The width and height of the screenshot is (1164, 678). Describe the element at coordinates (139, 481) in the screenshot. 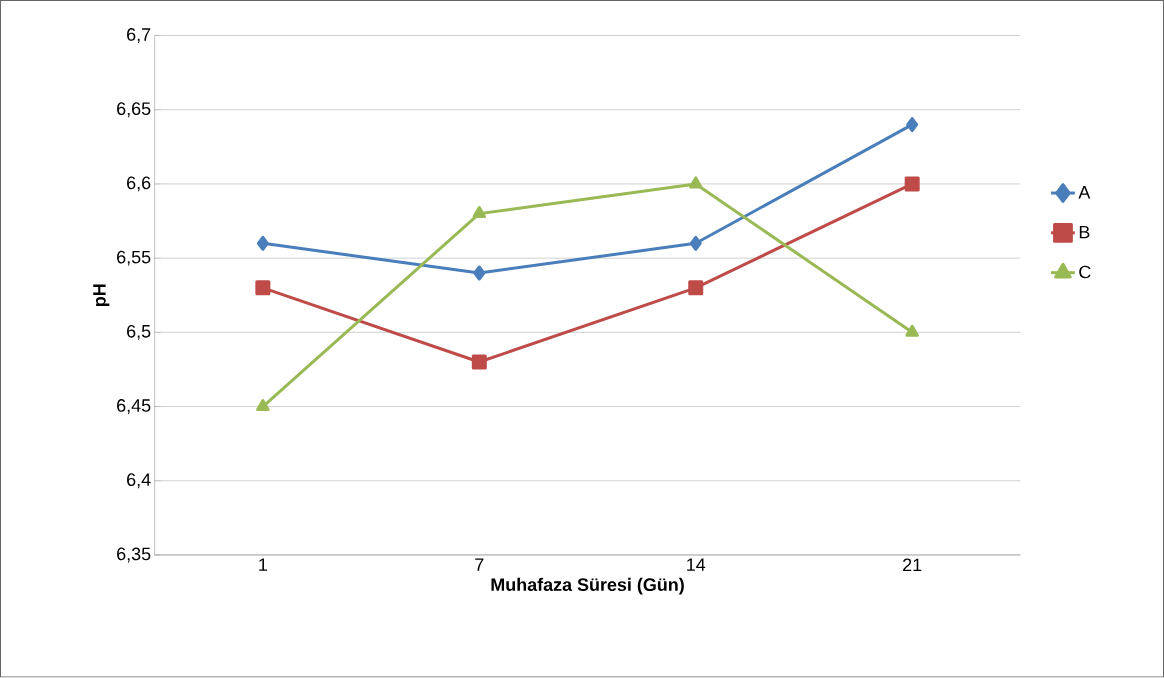

I see `y-tick-label: 6,4` at that location.